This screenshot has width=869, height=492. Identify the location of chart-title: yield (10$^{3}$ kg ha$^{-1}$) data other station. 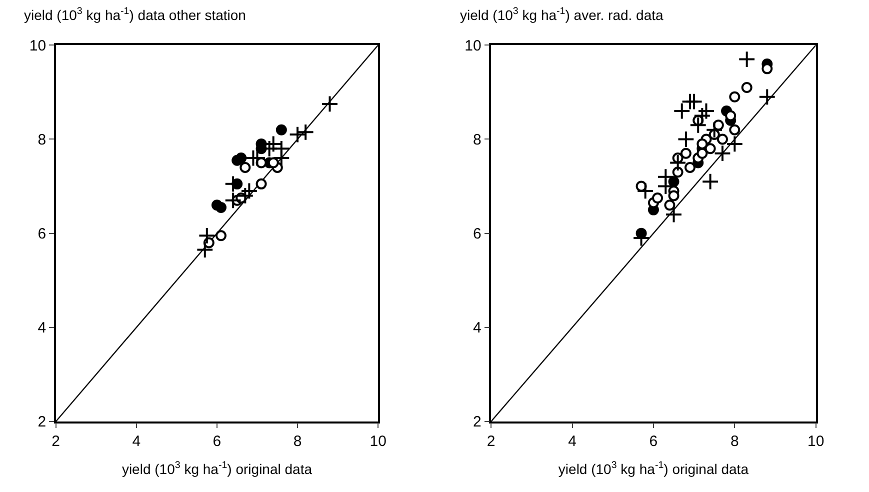
(135, 14).